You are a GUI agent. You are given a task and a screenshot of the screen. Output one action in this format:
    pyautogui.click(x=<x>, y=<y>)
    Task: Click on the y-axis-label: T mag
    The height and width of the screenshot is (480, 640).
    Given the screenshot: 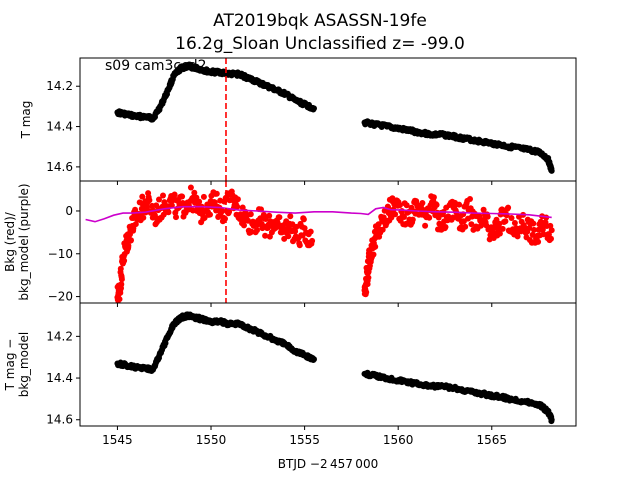 What is the action you would take?
    pyautogui.click(x=26, y=120)
    